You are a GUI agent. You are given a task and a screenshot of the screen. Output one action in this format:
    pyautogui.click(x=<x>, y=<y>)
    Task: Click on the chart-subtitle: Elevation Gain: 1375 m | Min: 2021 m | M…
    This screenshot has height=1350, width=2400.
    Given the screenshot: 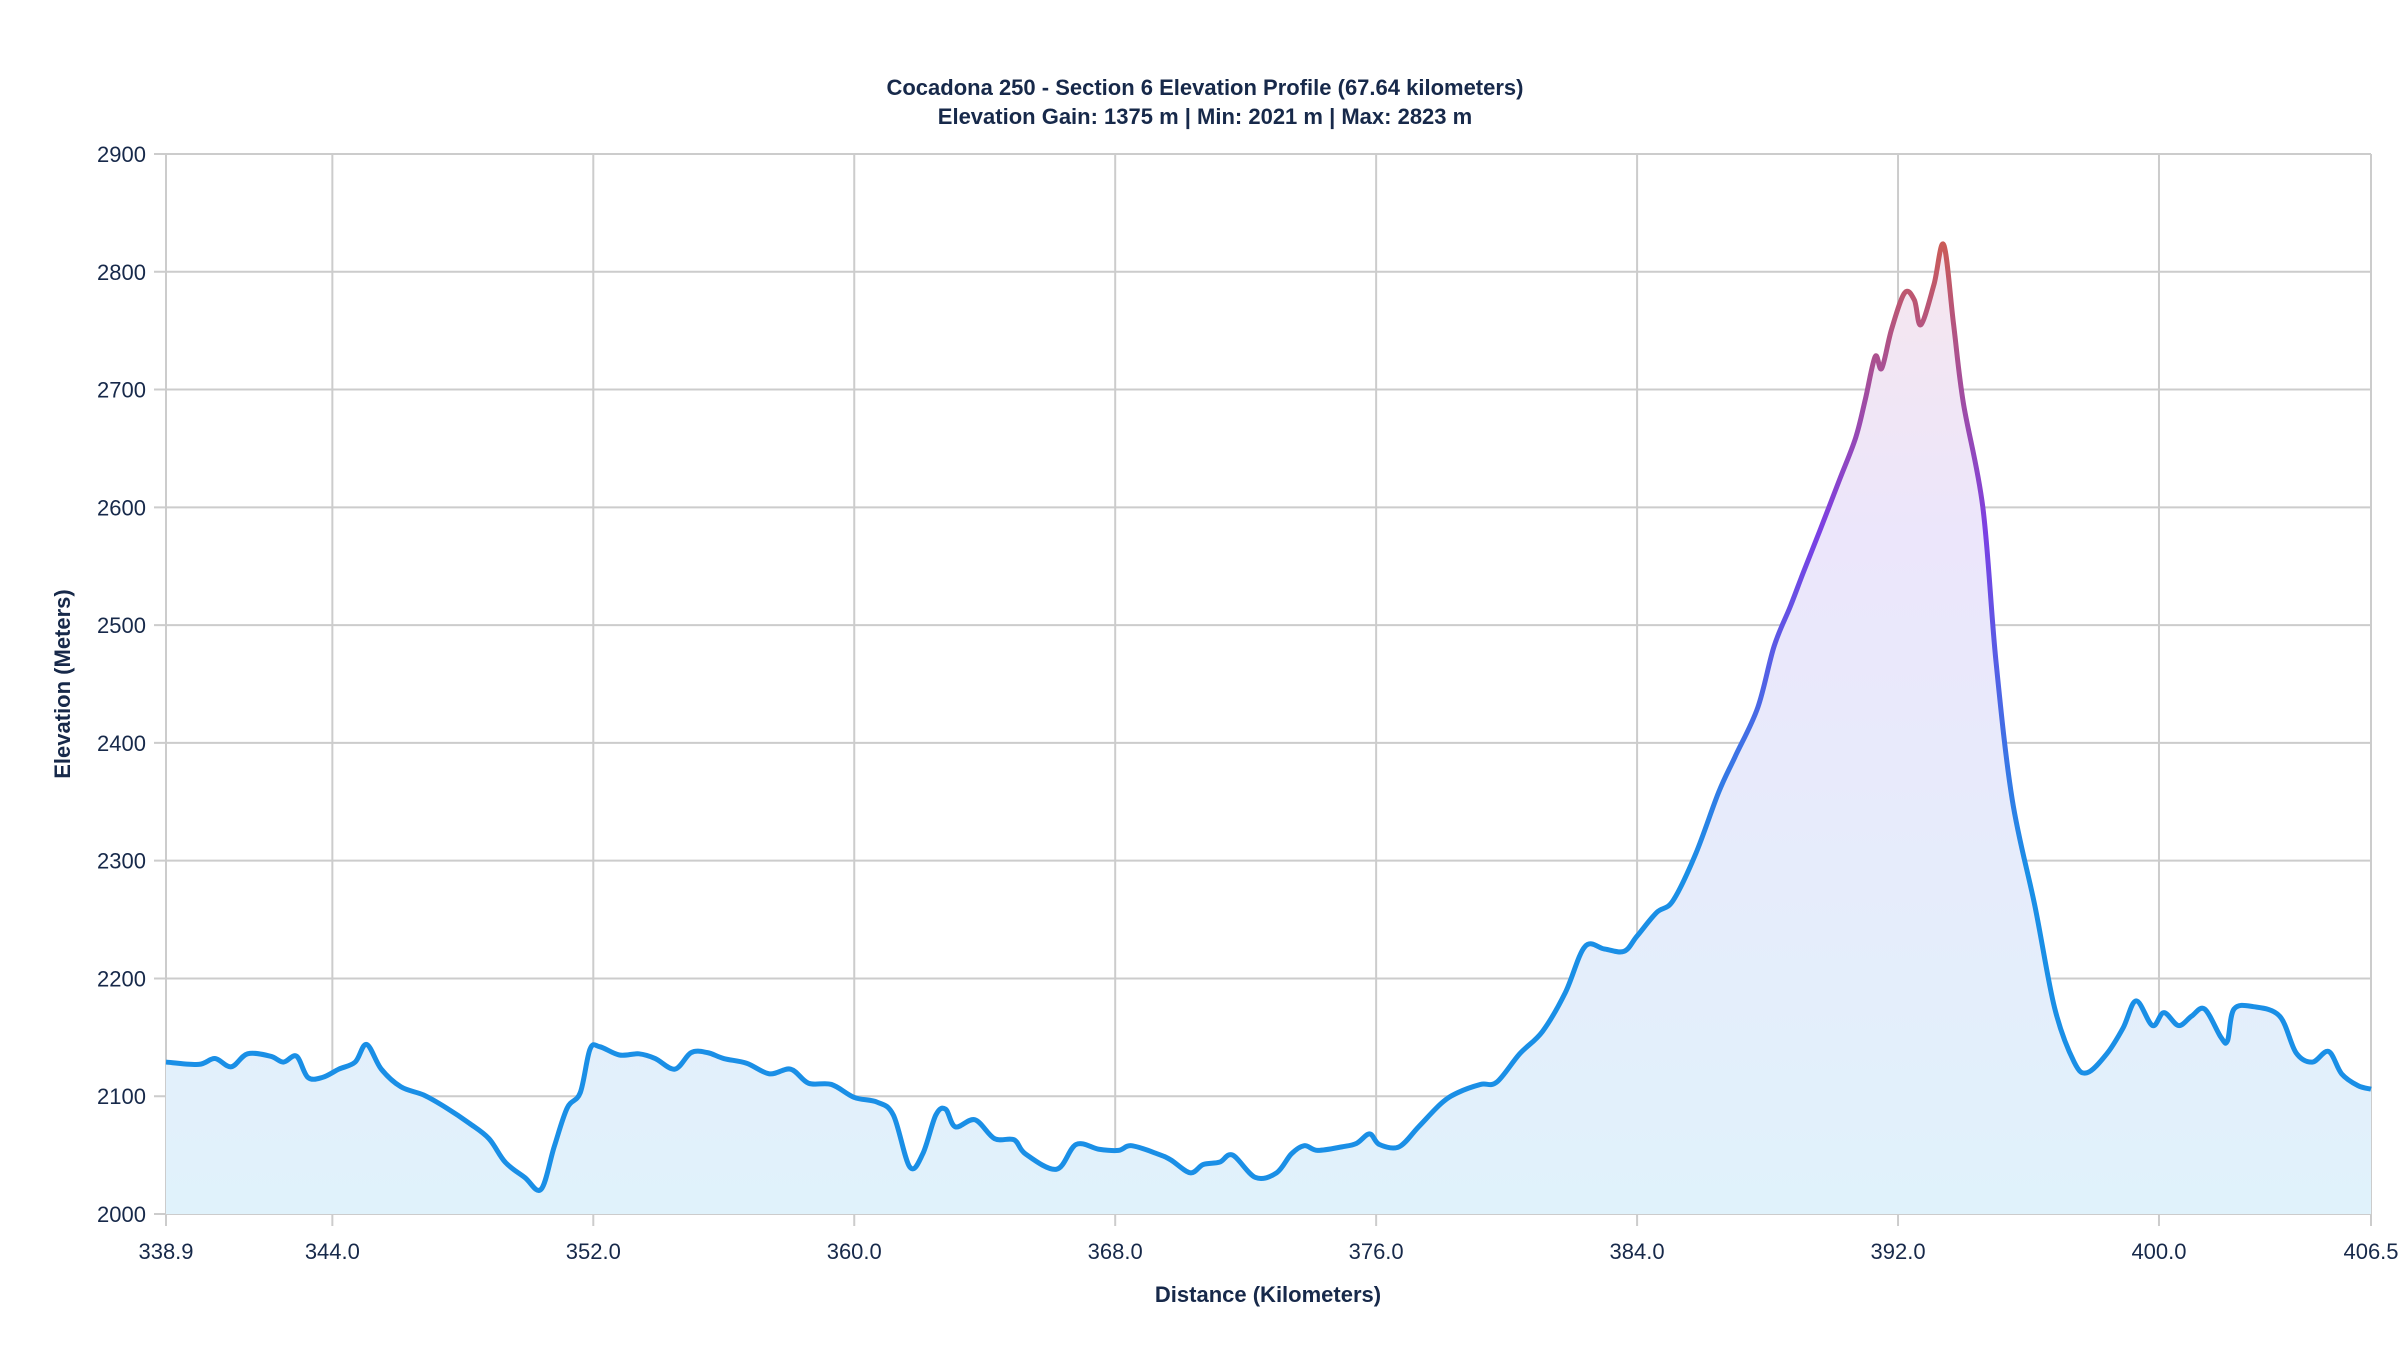 What is the action you would take?
    pyautogui.click(x=1205, y=116)
    